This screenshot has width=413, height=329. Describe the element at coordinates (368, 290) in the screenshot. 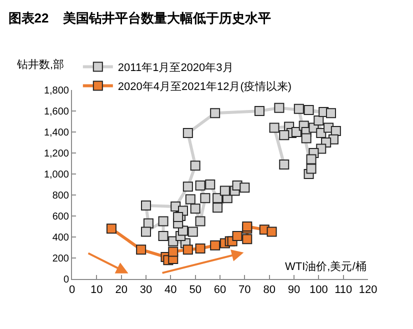

I see `x-tick-label: 120` at that location.